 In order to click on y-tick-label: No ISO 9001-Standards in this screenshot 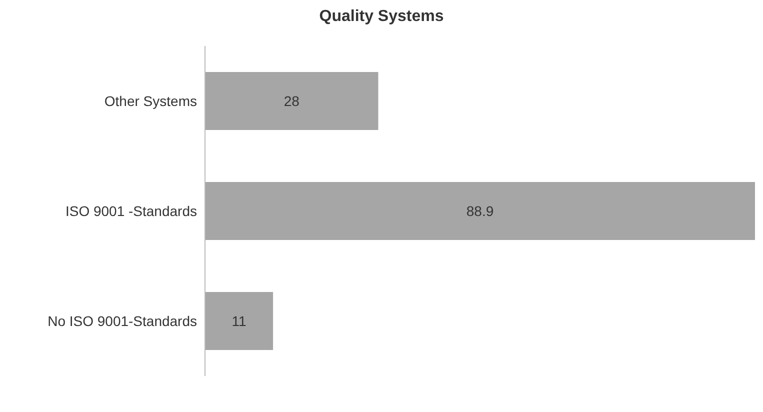, I will do `click(122, 320)`.